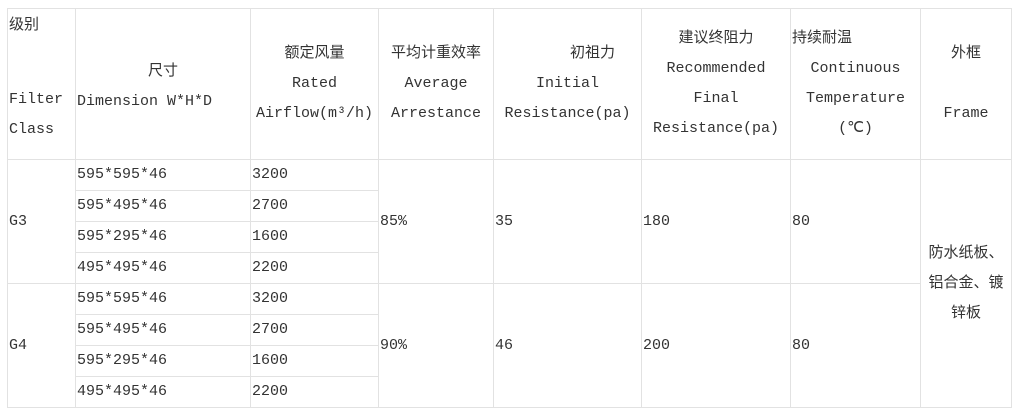 This screenshot has width=1022, height=418. I want to click on label: 铝合金、镀, so click(966, 283).